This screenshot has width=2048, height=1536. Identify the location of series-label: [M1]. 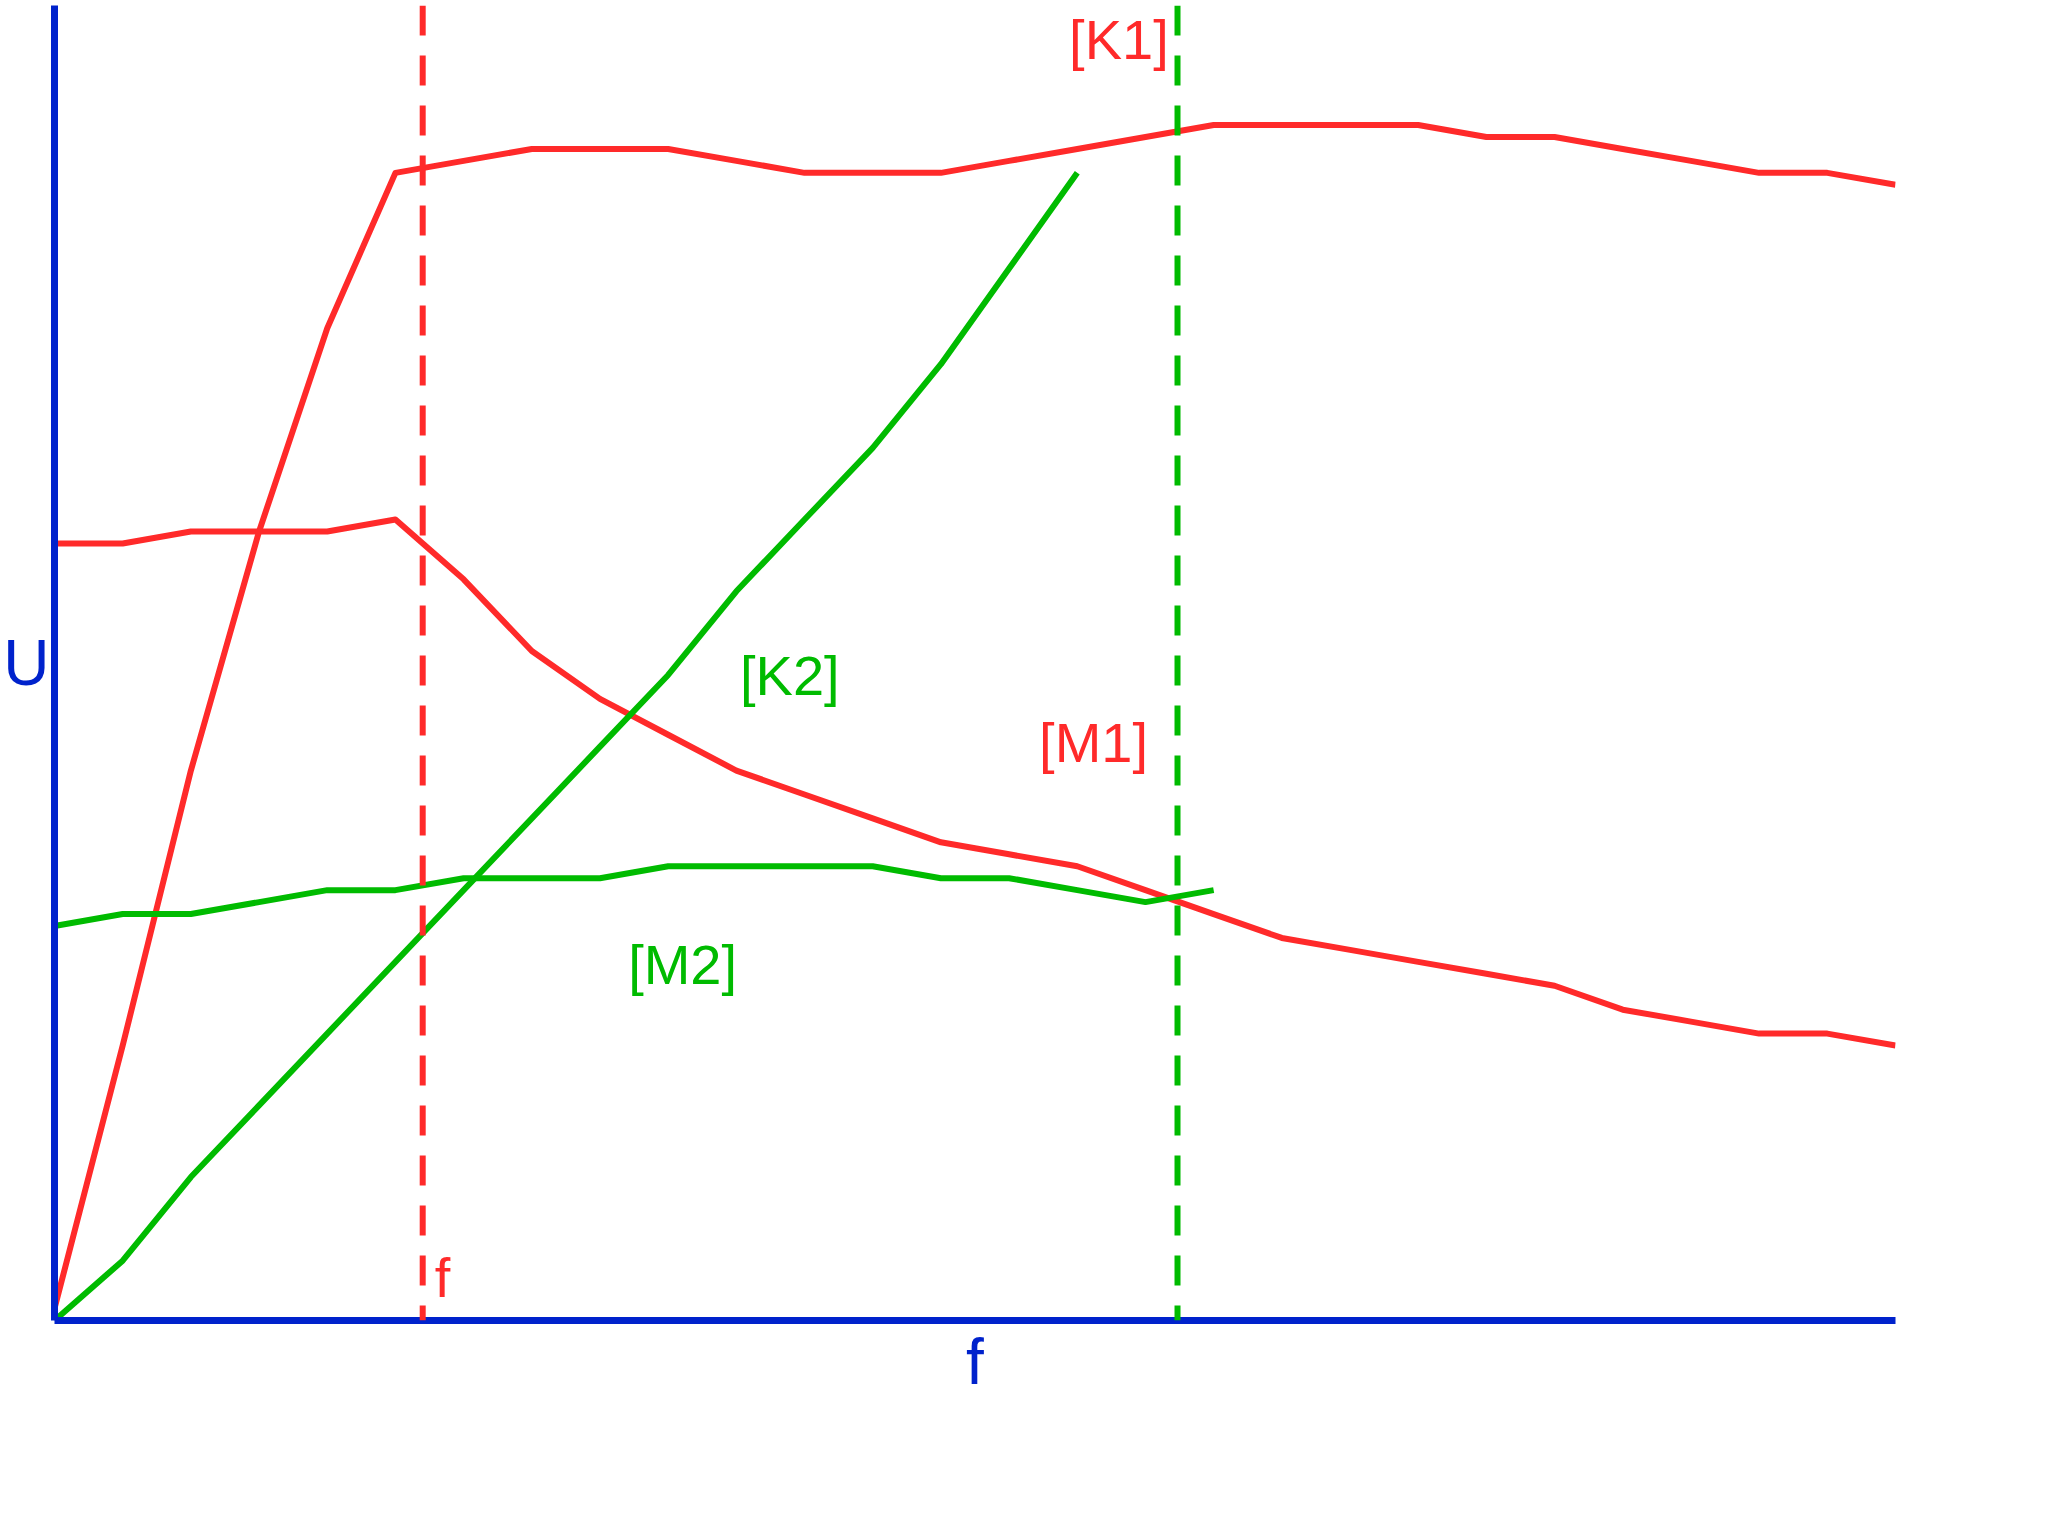
(1094, 743).